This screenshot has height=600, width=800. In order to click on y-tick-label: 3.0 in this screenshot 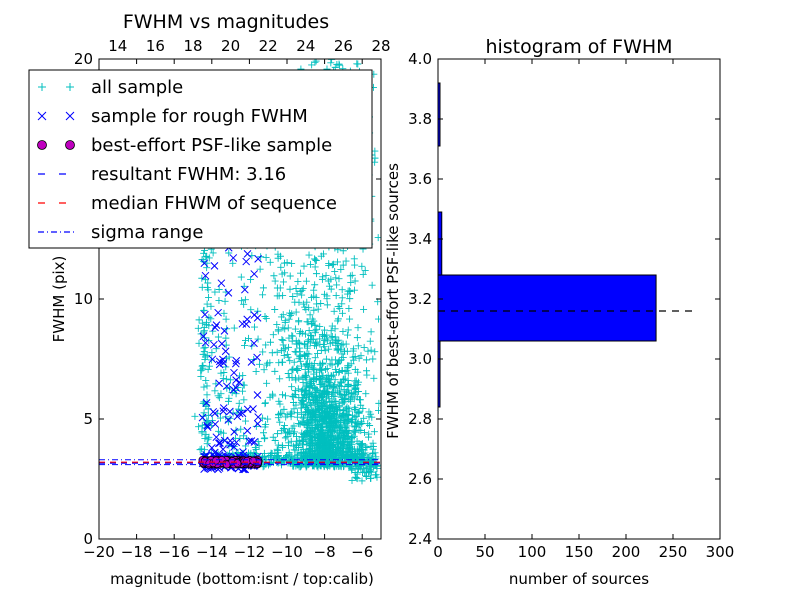, I will do `click(420, 359)`.